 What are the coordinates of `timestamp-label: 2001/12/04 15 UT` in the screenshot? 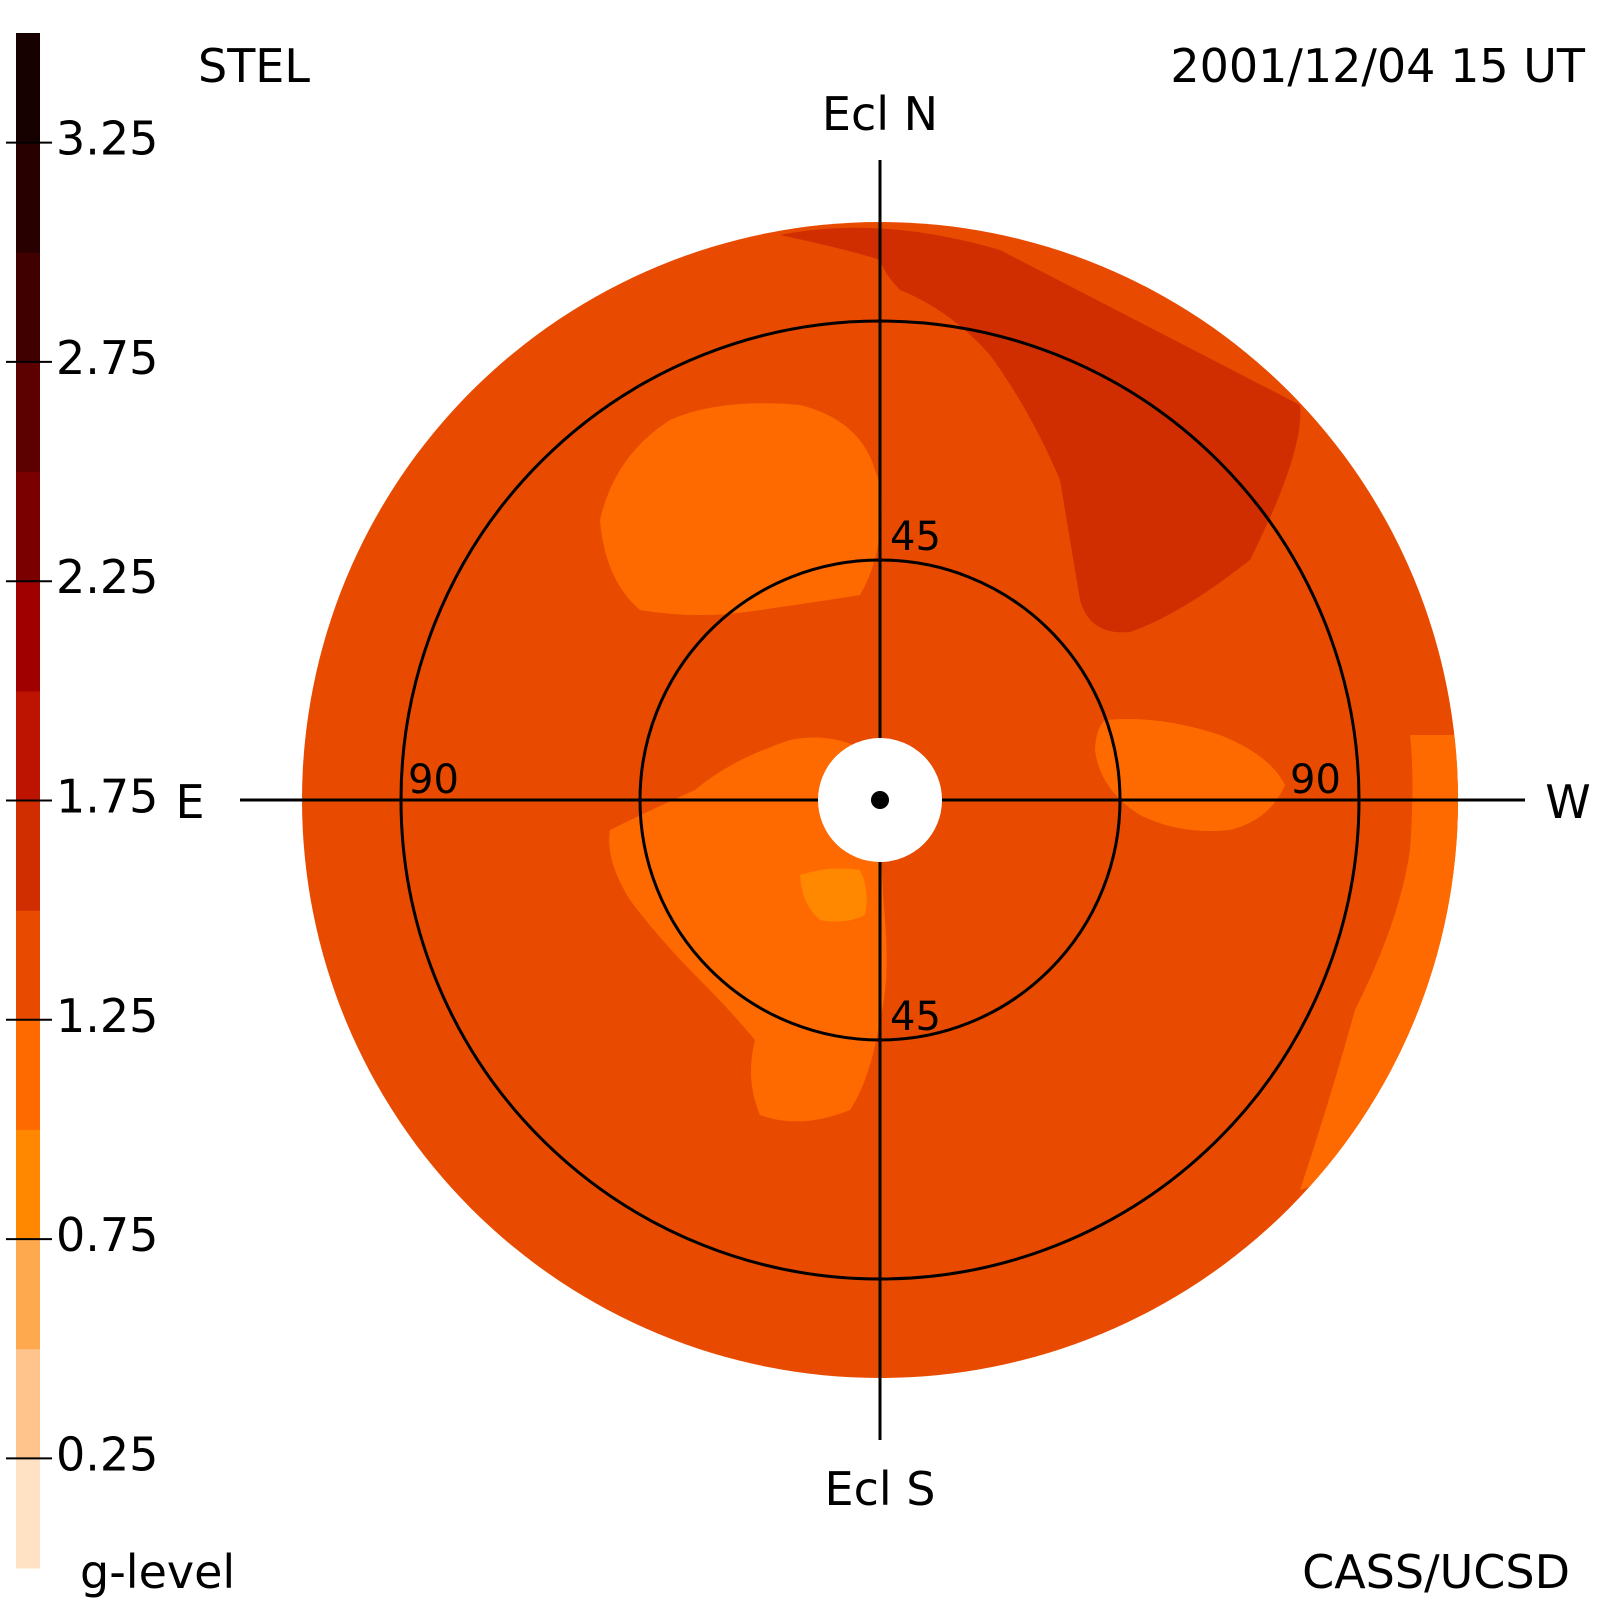 It's located at (1378, 66).